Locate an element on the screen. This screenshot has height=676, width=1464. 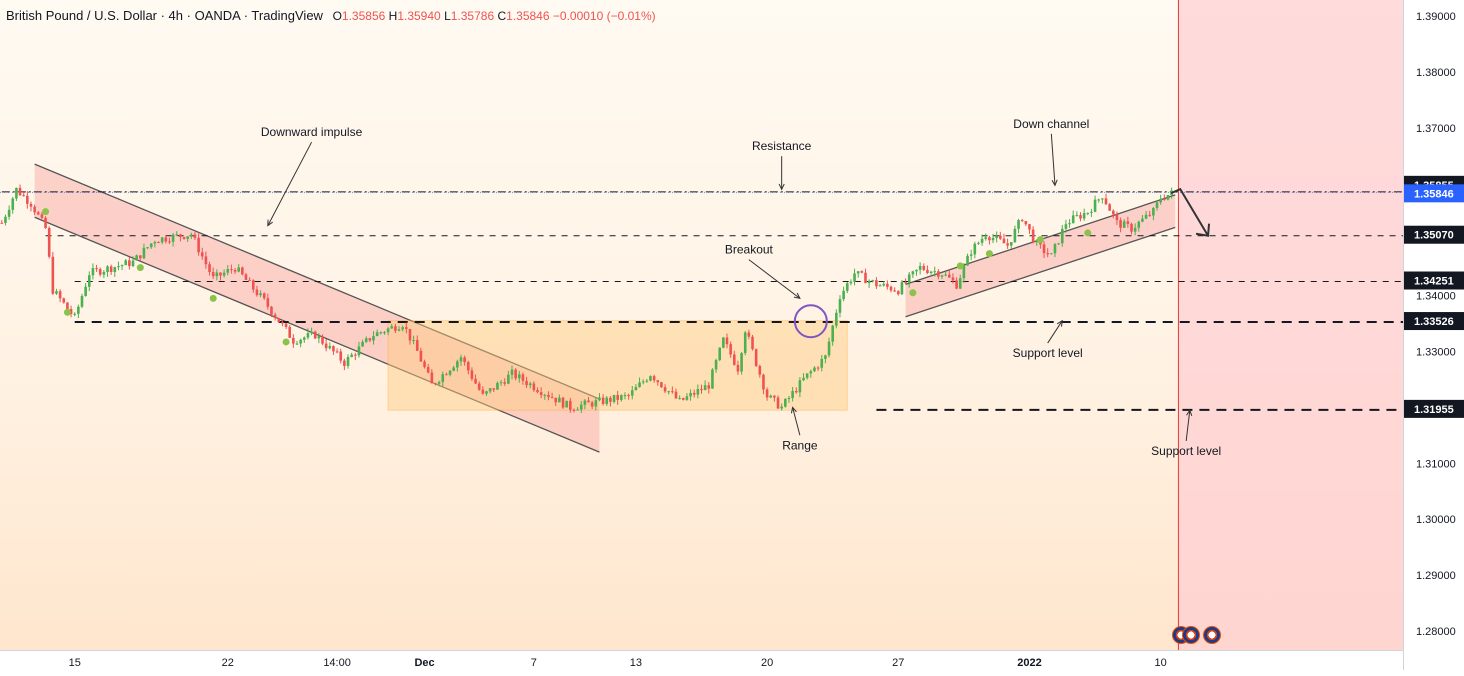
time-axis: 15 22 14:00 Dec 7 13 20 27 2022 10 is located at coordinates (701, 660).